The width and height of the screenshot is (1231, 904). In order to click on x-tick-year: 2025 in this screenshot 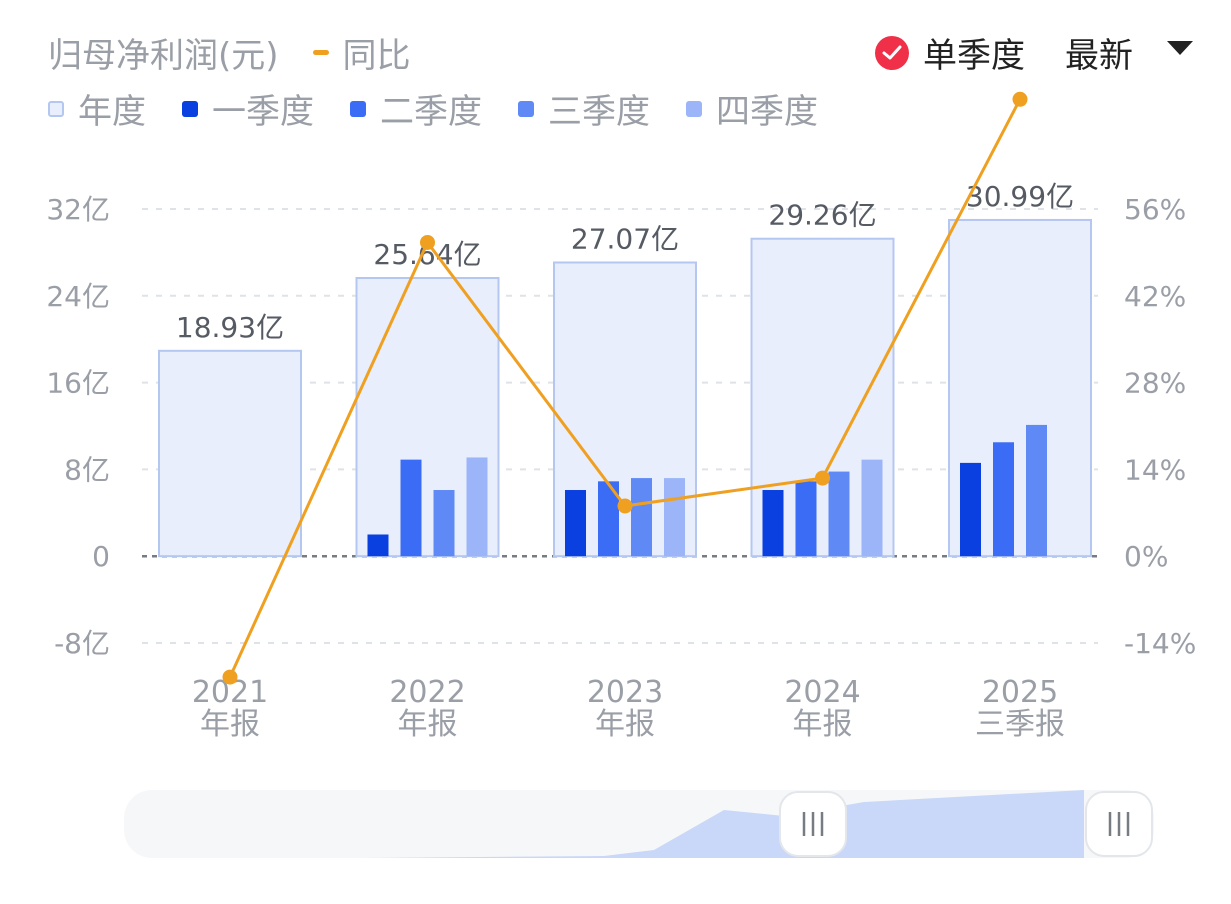, I will do `click(1020, 692)`.